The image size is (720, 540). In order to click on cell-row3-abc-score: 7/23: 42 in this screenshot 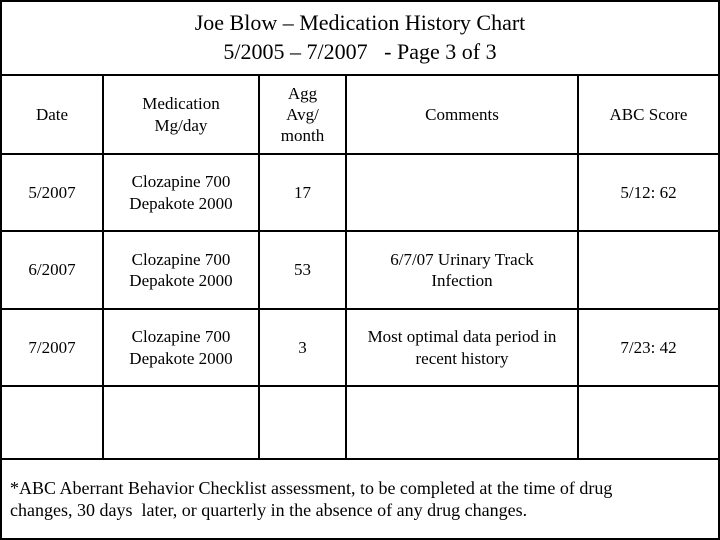, I will do `click(648, 347)`.